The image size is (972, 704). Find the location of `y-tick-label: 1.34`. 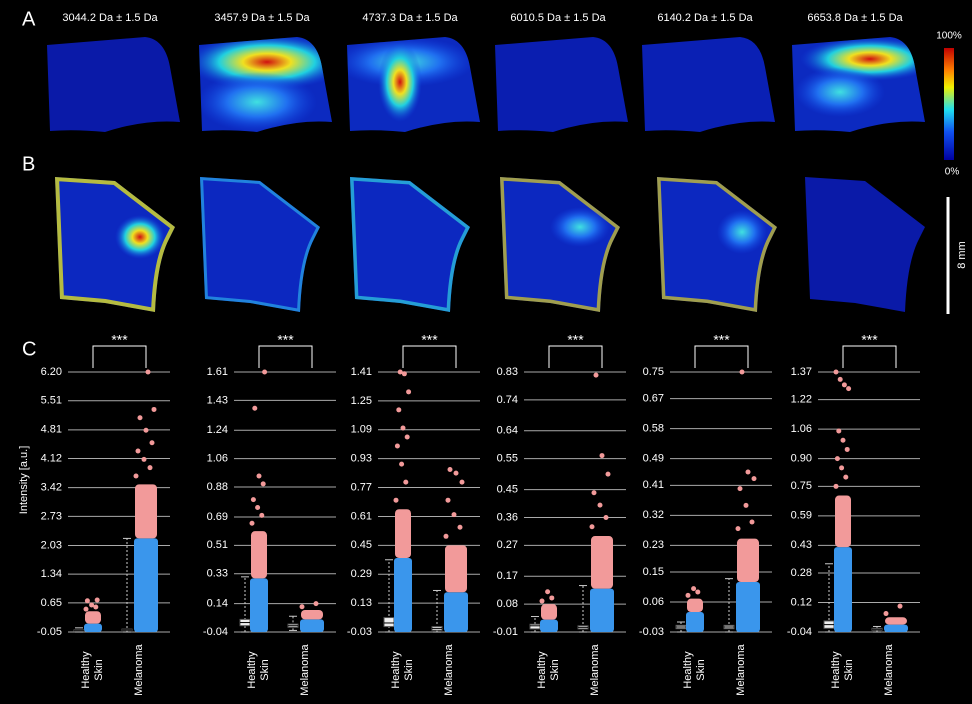

y-tick-label: 1.34 is located at coordinates (51, 574).